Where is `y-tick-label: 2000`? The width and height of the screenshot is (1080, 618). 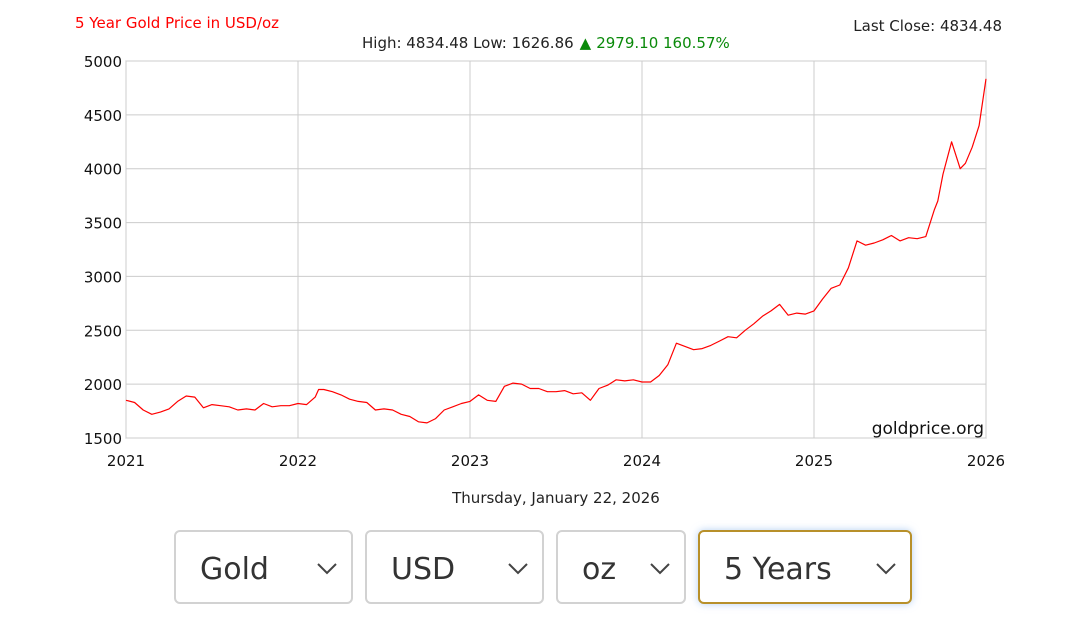 y-tick-label: 2000 is located at coordinates (103, 385).